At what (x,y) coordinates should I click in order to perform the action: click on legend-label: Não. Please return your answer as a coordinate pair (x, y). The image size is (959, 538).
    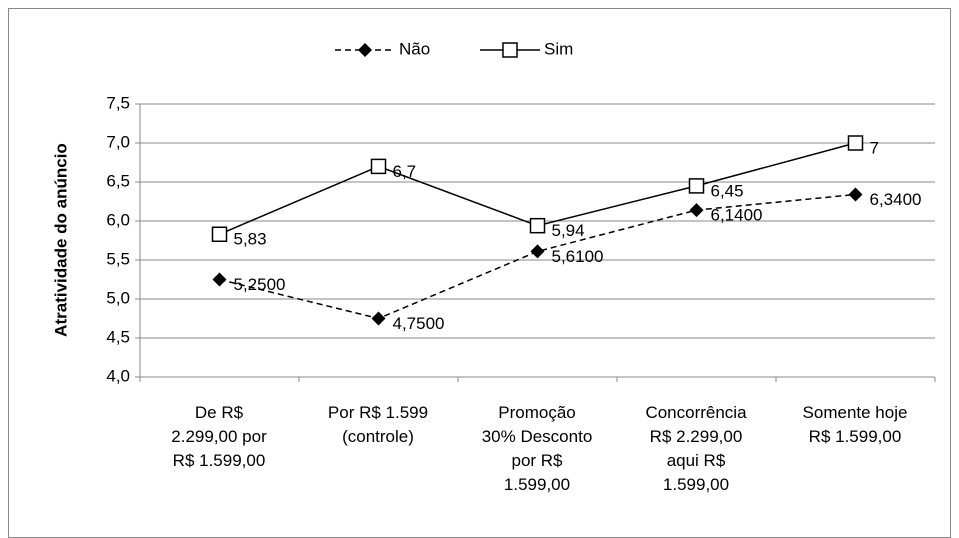
    Looking at the image, I should click on (414, 48).